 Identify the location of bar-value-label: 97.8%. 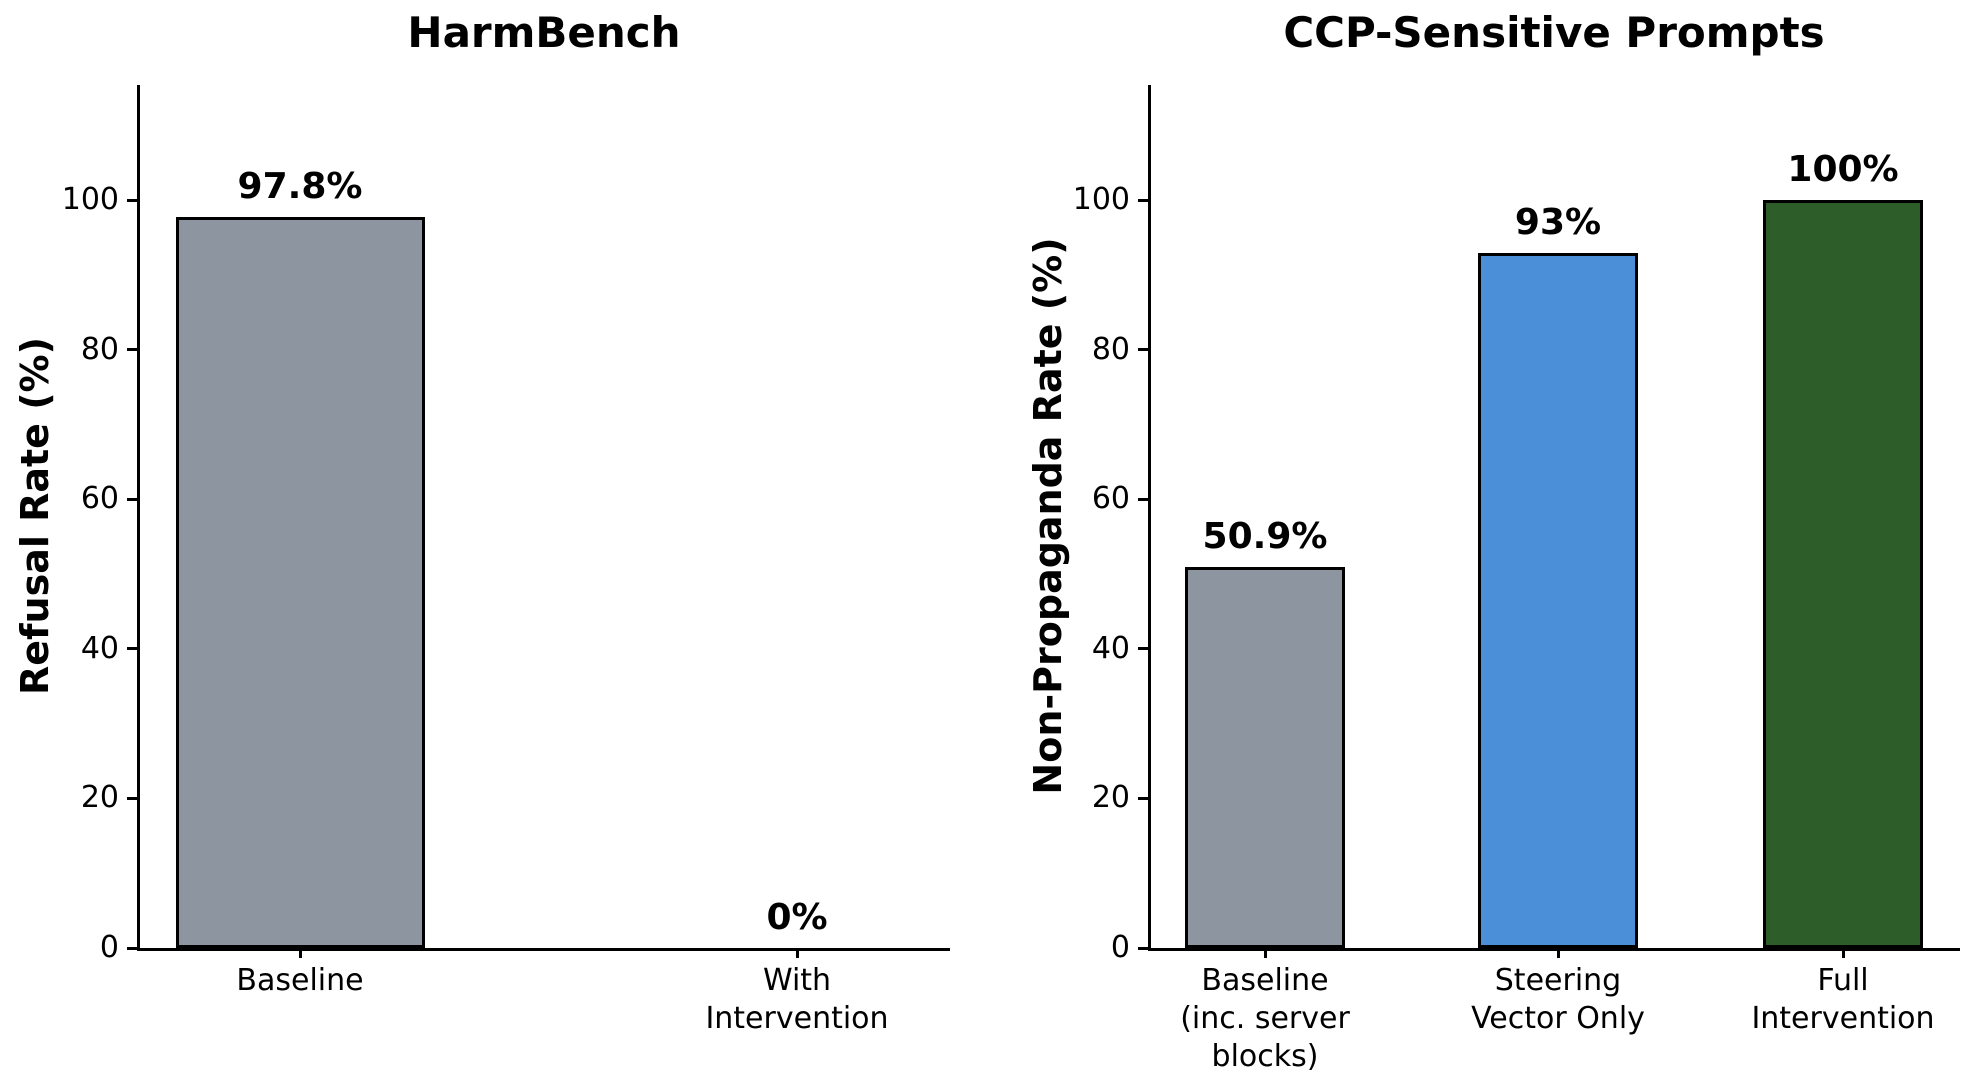
(300, 186).